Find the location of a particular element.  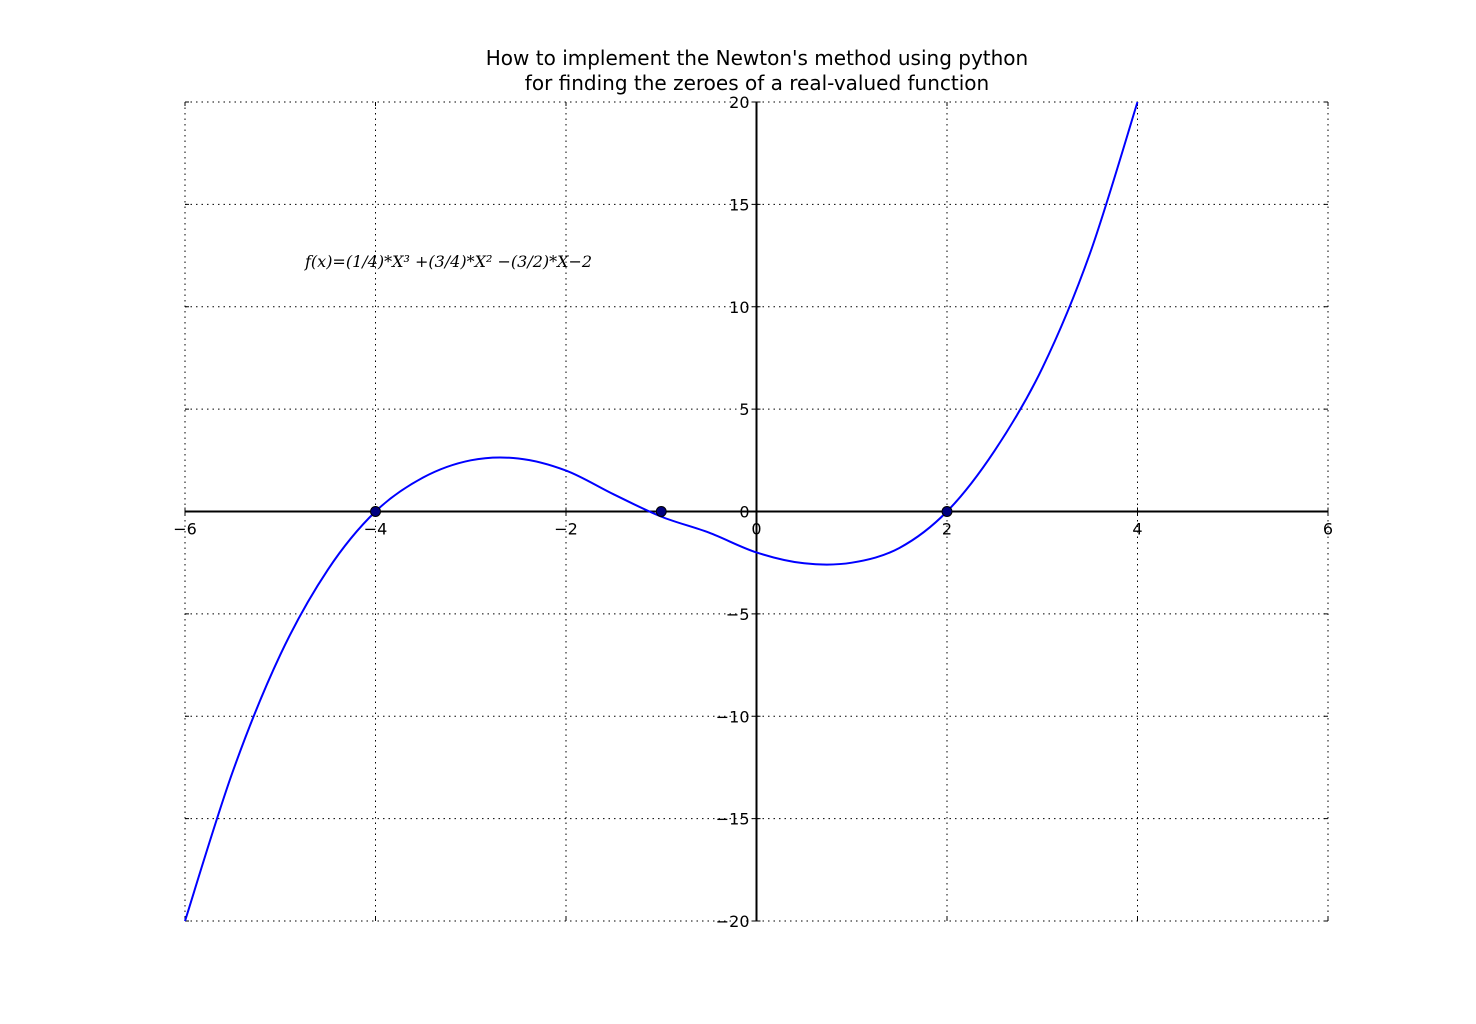

function-annotation: f(x)=(1/4)*X³ +(3/4)*X² −(3/2)*X−2 is located at coordinates (448, 261).